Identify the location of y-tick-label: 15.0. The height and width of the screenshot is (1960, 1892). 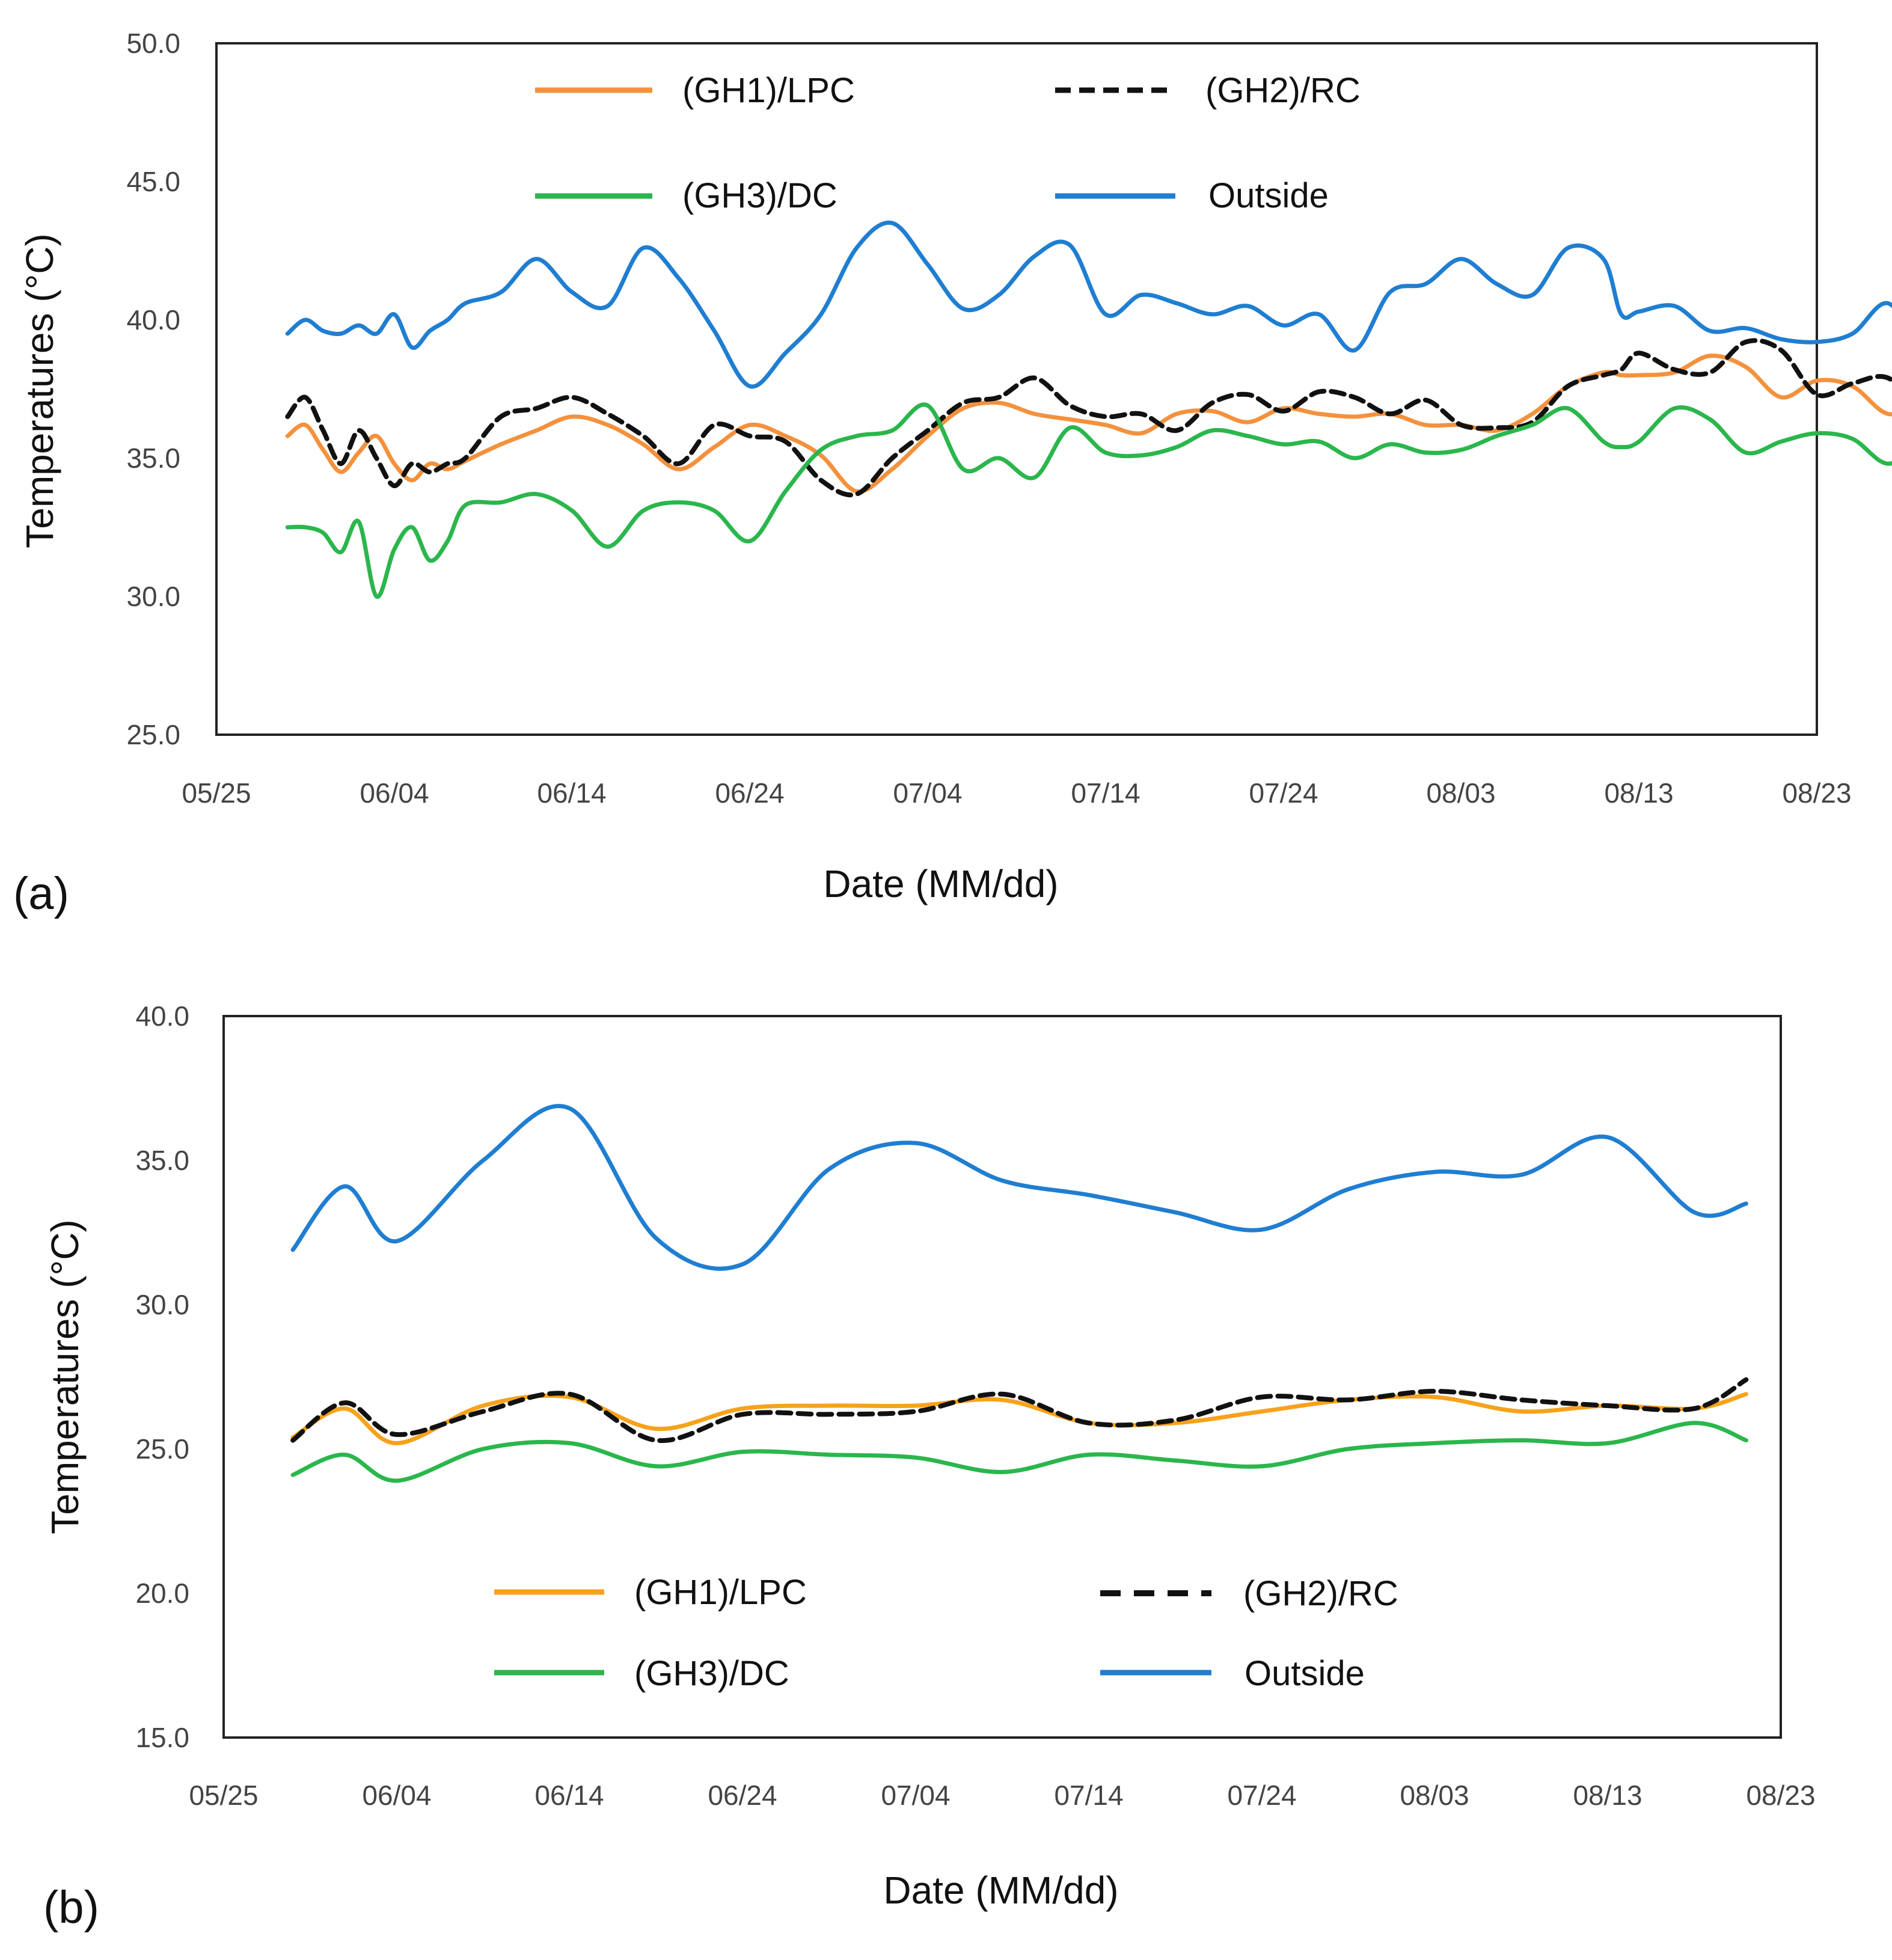
(162, 1737).